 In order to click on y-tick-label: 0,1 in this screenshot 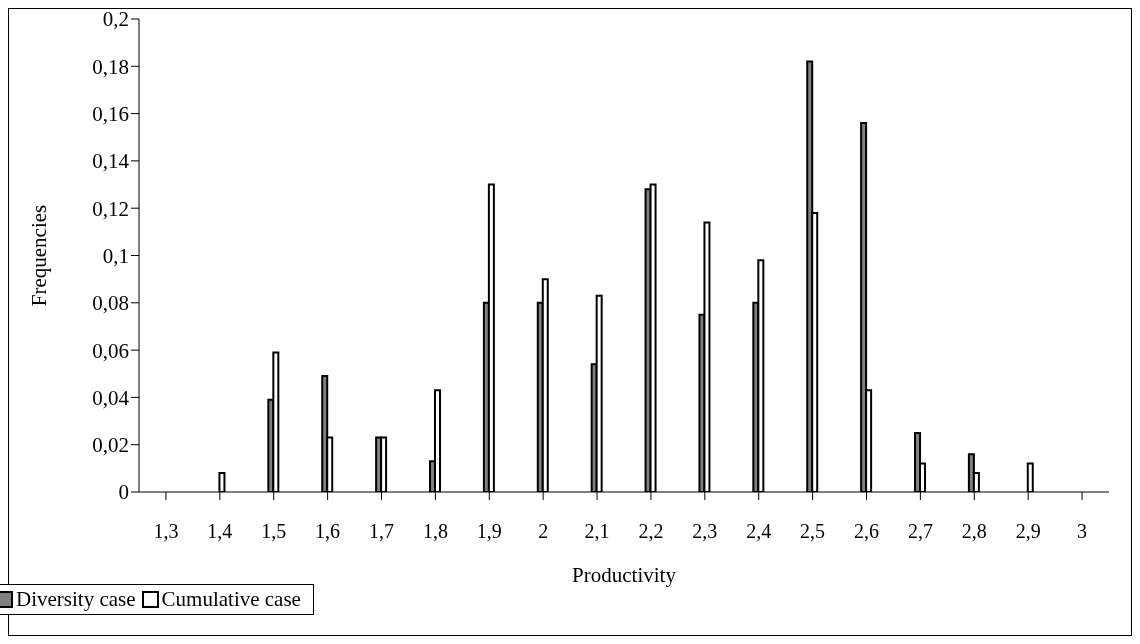, I will do `click(115, 255)`.